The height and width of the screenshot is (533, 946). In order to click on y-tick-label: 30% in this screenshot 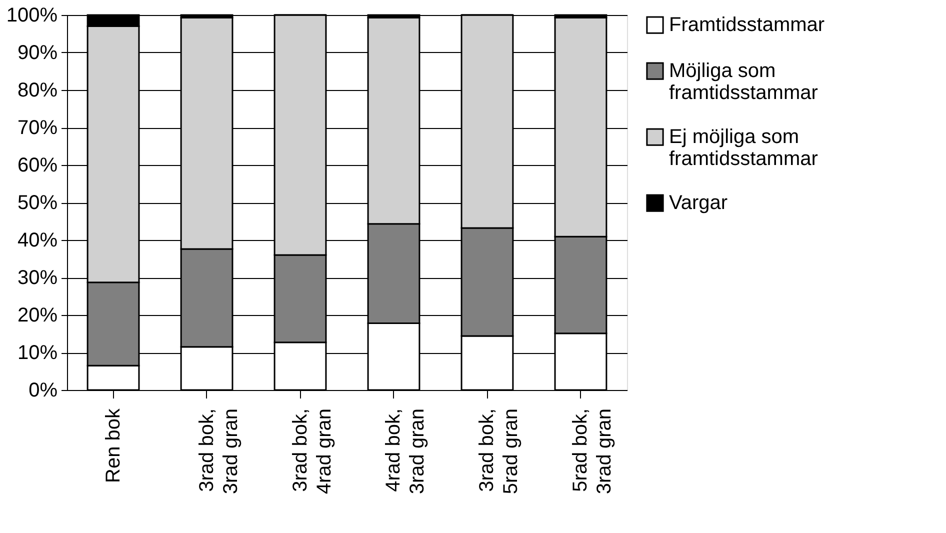, I will do `click(37, 278)`.